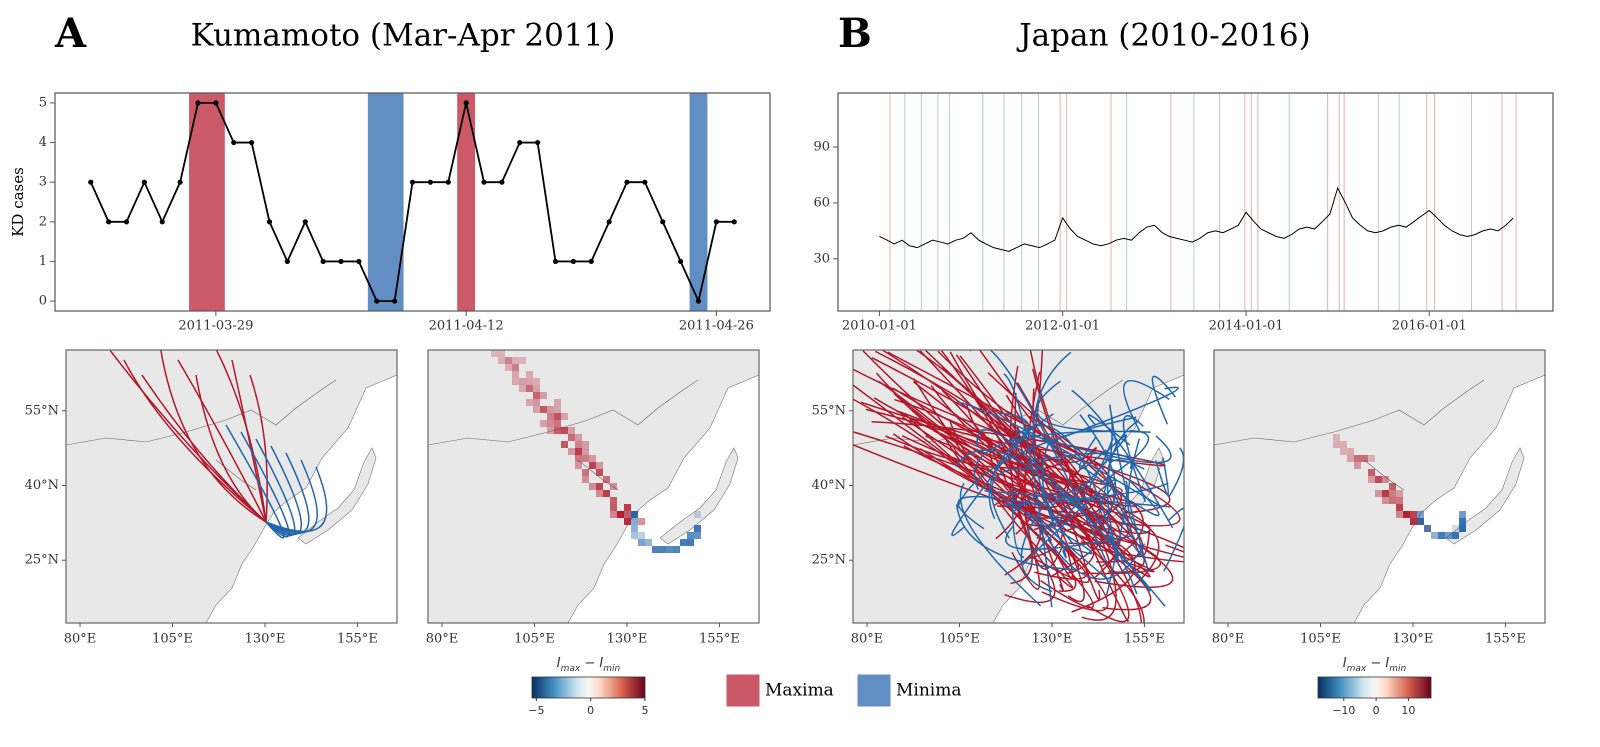 The width and height of the screenshot is (1600, 747). Describe the element at coordinates (43, 102) in the screenshot. I see `y-tick-label: 5` at that location.